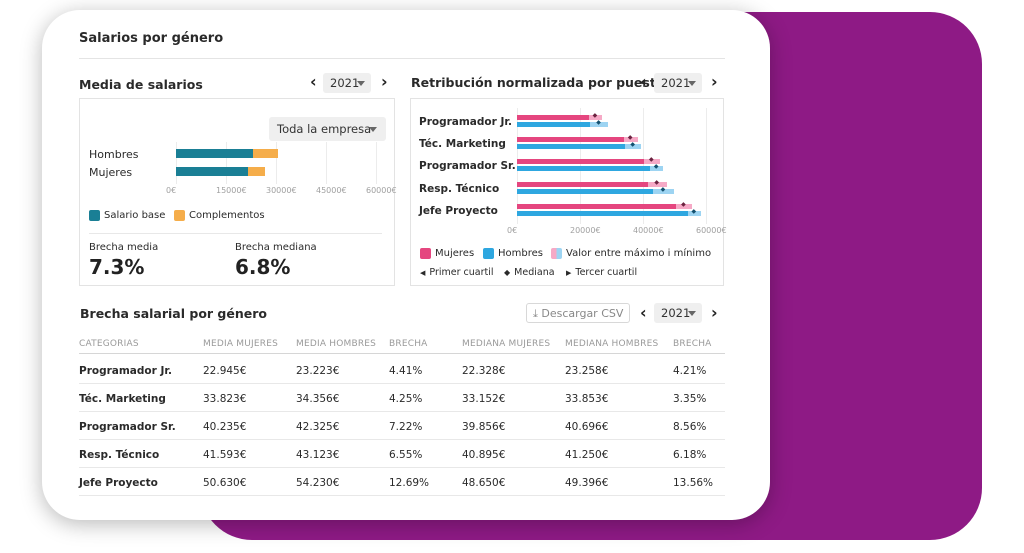  I want to click on scope-dropdown: Toda la empresa, so click(327, 129).